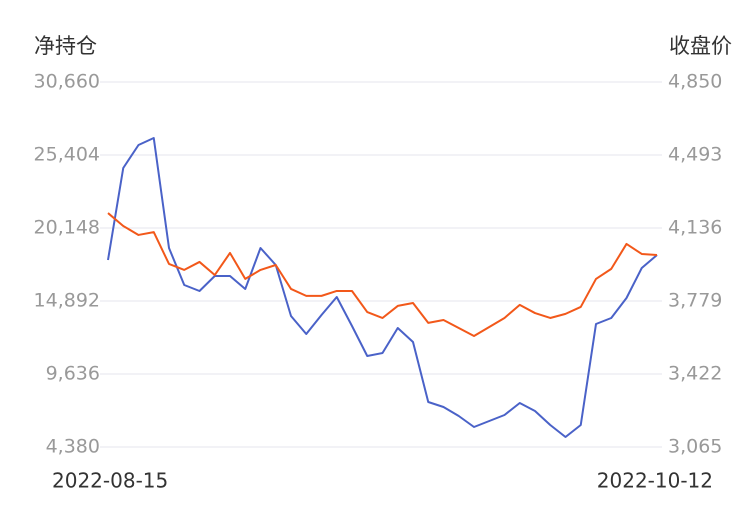  I want to click on y2-tick-label: 3,422, so click(695, 374).